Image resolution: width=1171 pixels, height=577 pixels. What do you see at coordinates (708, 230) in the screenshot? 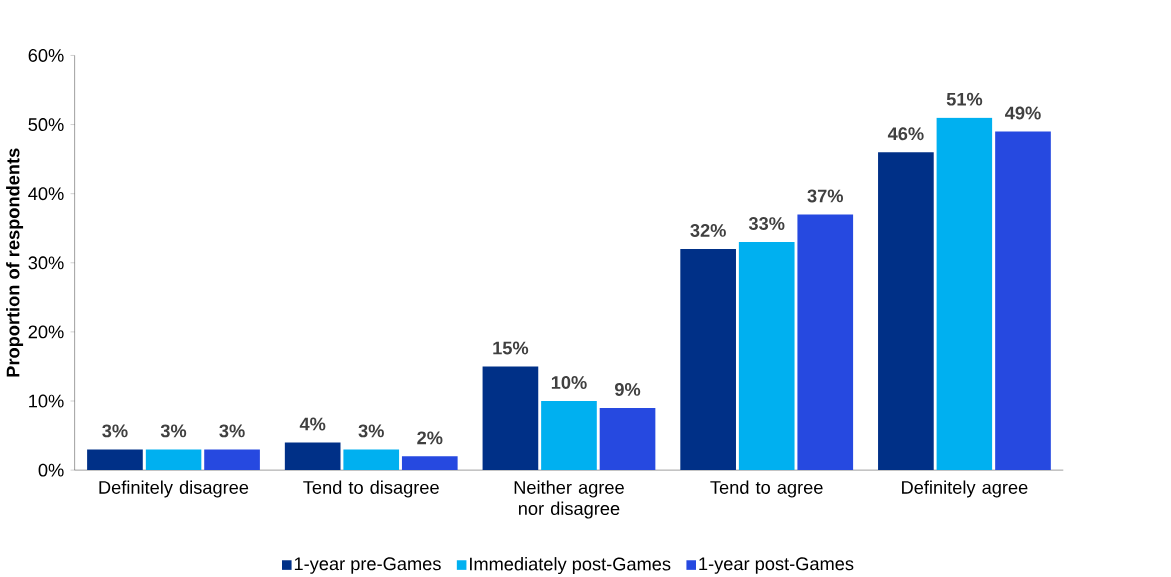
I see `data-label: 32%` at bounding box center [708, 230].